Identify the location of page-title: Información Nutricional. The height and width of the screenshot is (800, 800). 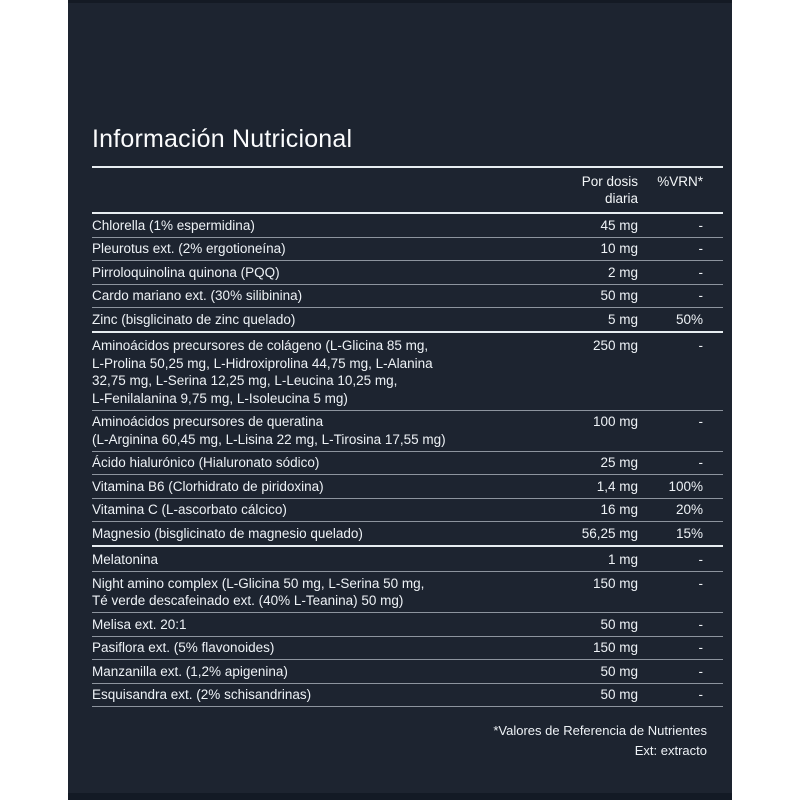
(222, 139).